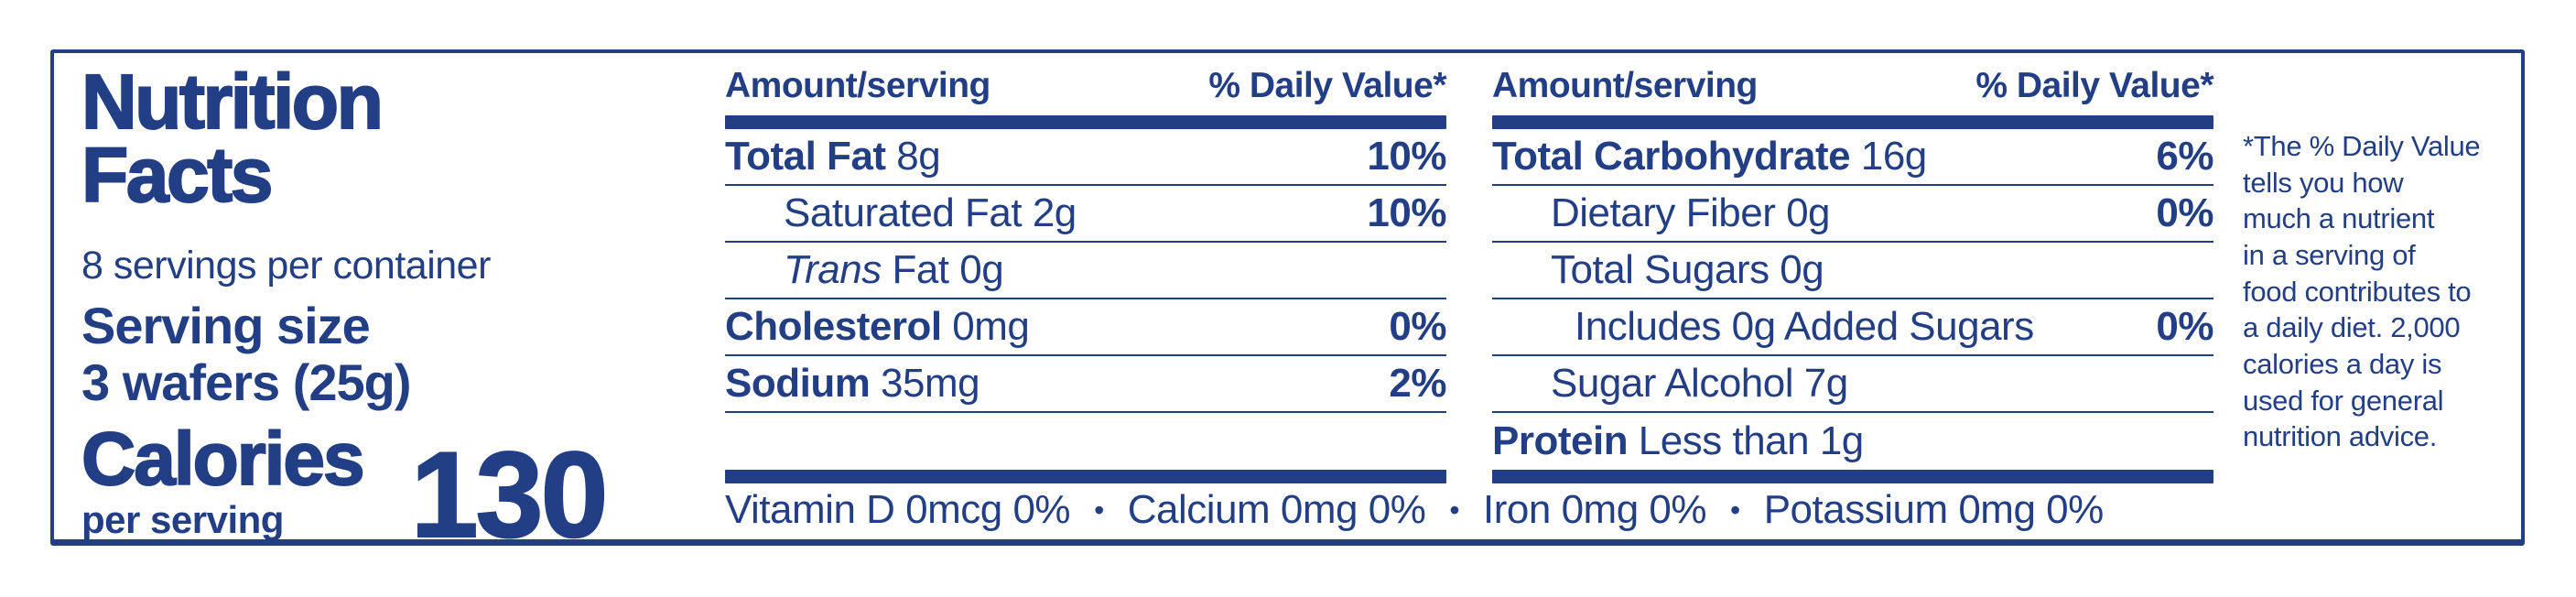 Image resolution: width=2576 pixels, height=597 pixels. I want to click on calories-value: 130, so click(510, 496).